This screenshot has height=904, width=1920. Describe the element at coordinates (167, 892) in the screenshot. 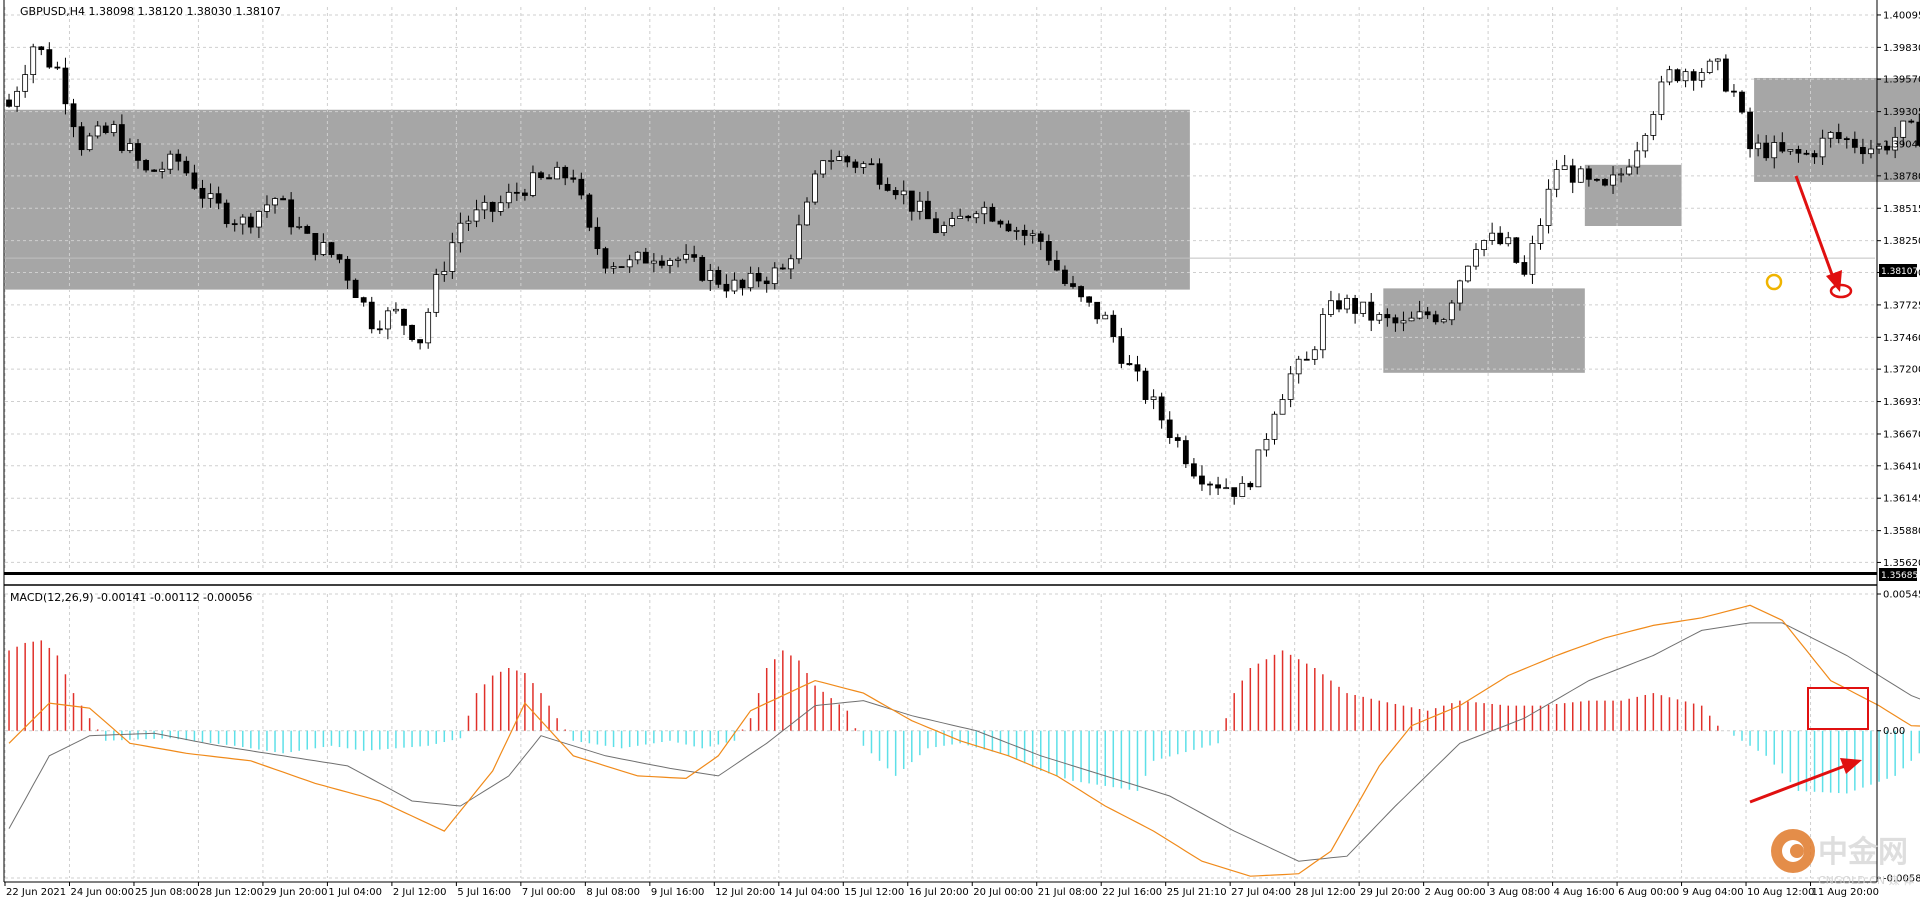

I see `time-tick-label: 25 Jun 08:00` at that location.